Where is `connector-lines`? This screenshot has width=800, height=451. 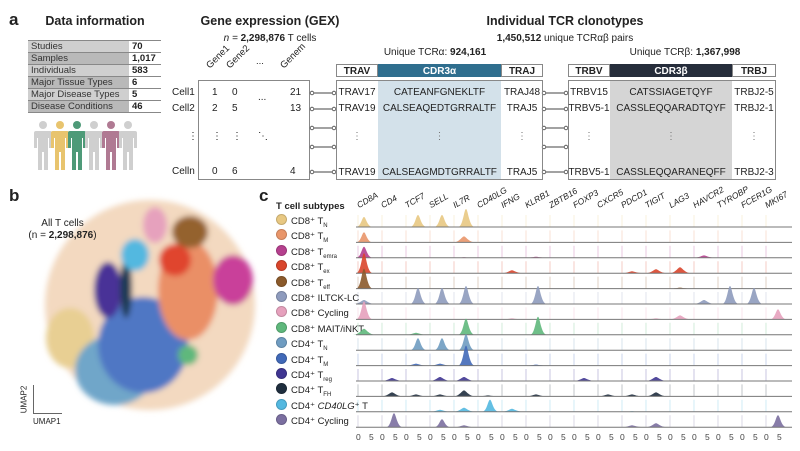
connector-lines is located at coordinates (439, 132).